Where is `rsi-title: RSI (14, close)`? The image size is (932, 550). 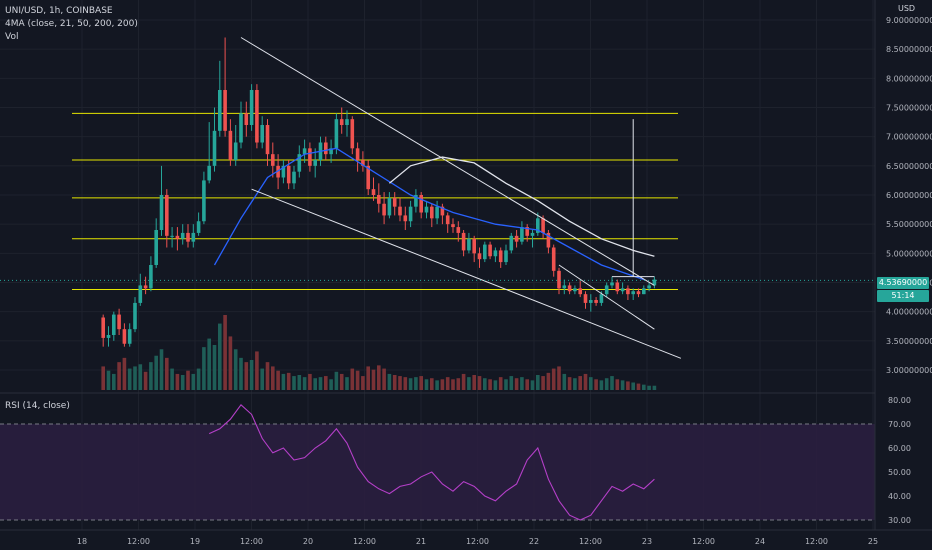
rsi-title: RSI (14, close) is located at coordinates (37, 406).